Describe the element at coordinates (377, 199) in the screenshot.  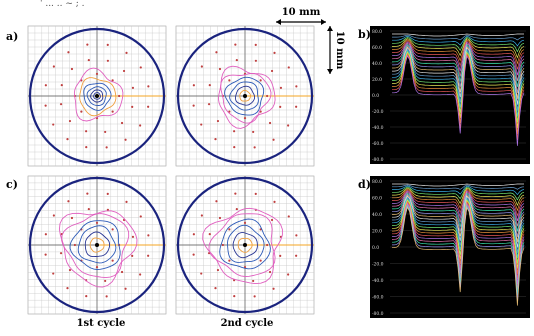
I see `graph-tick-label: 60.0` at that location.